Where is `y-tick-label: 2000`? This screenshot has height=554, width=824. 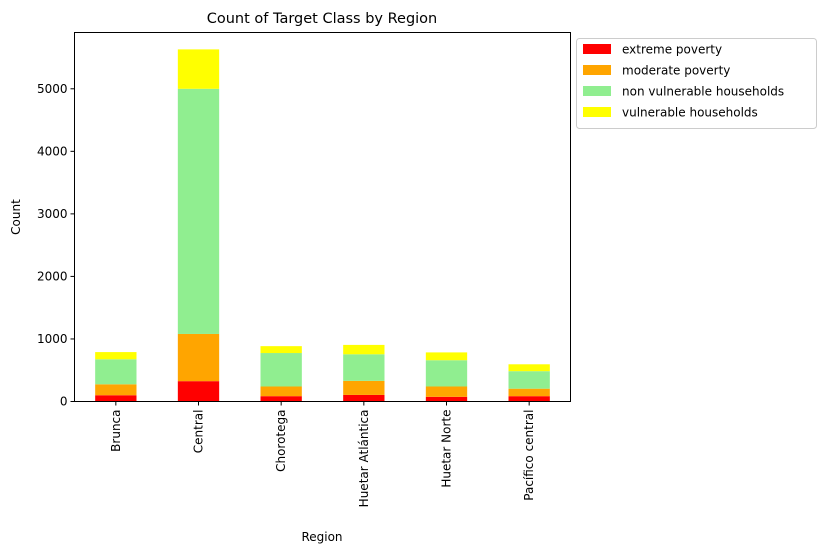
y-tick-label: 2000 is located at coordinates (52, 276).